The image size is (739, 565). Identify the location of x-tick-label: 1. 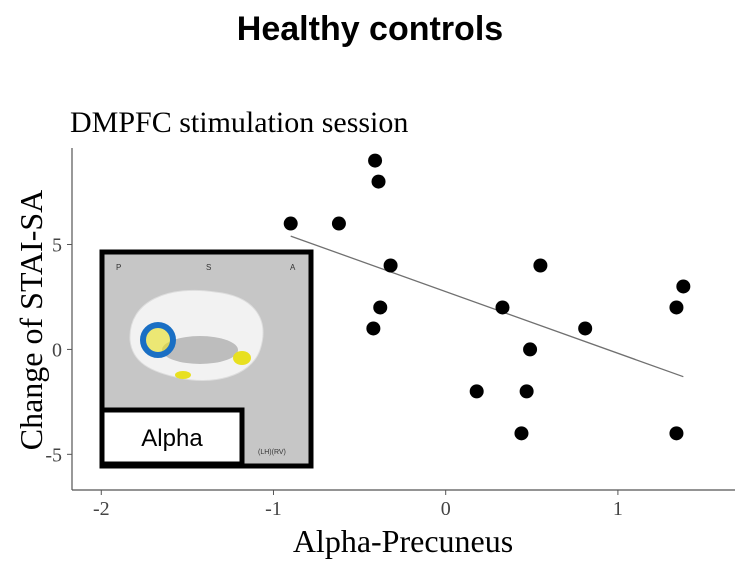
(618, 509).